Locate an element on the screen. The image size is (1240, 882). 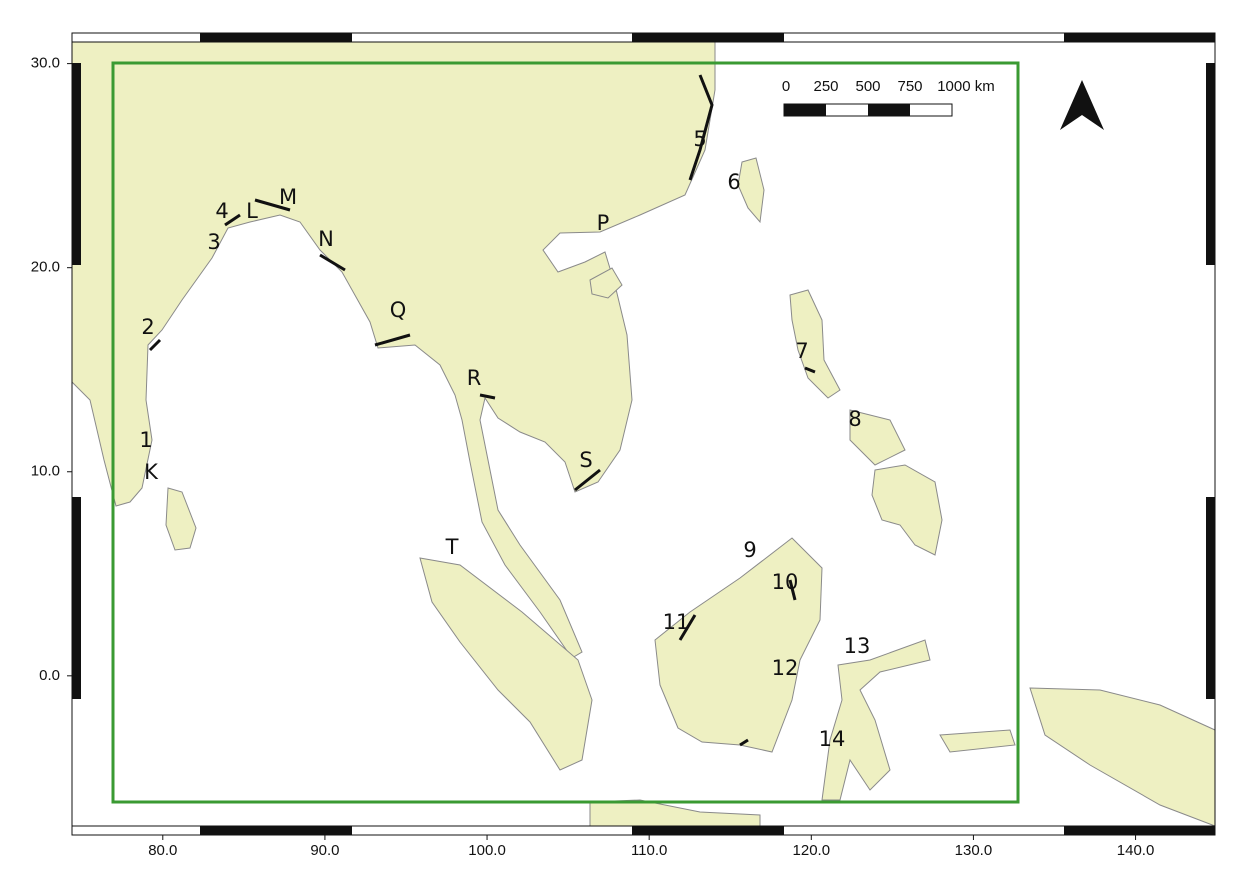
x-tick-label: 140.0 is located at coordinates (1136, 850).